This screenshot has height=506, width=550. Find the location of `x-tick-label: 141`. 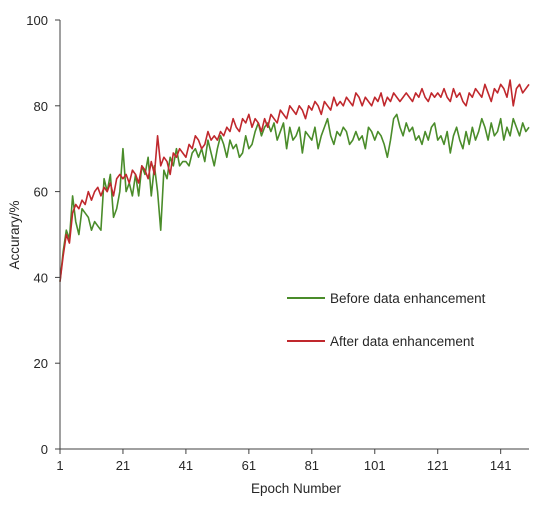

x-tick-label: 141 is located at coordinates (501, 465).